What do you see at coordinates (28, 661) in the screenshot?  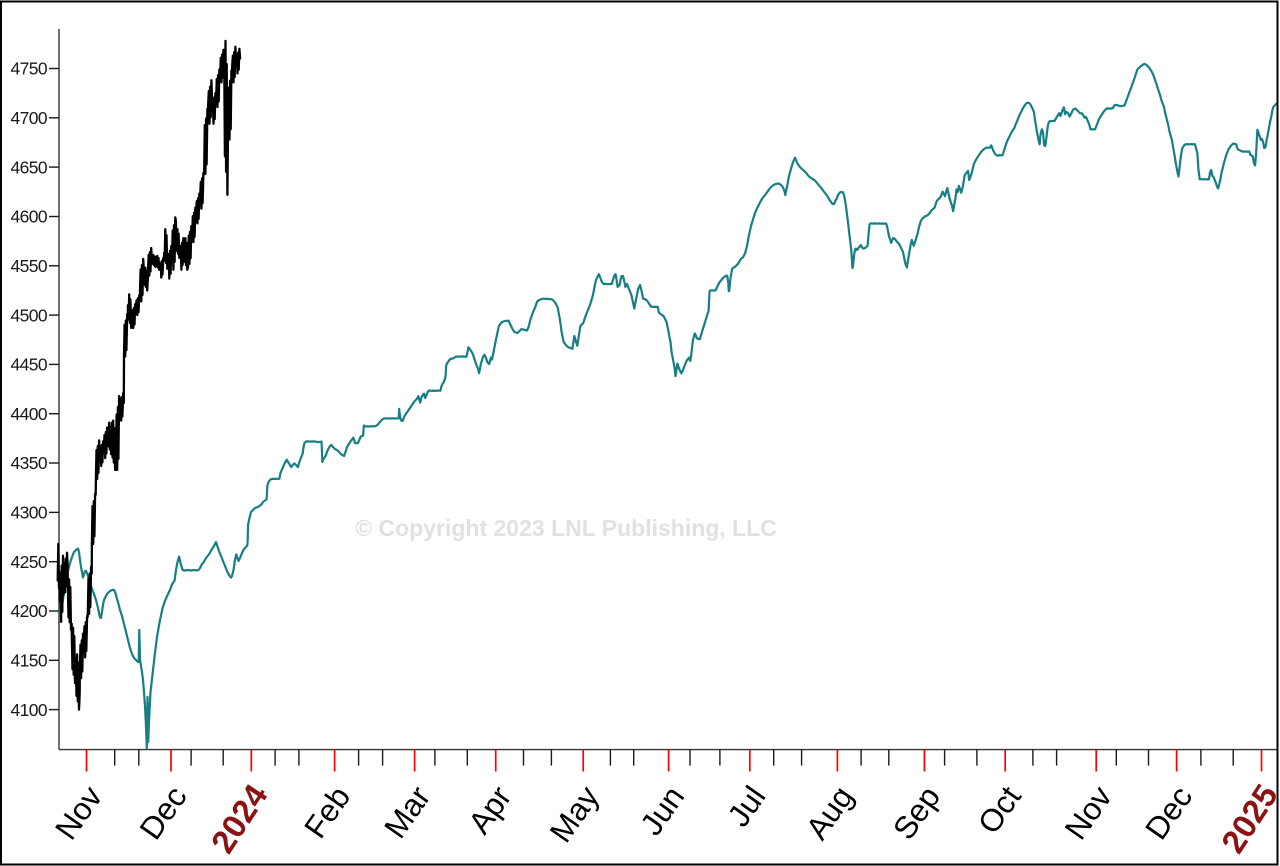 I see `svg-text: 4150` at bounding box center [28, 661].